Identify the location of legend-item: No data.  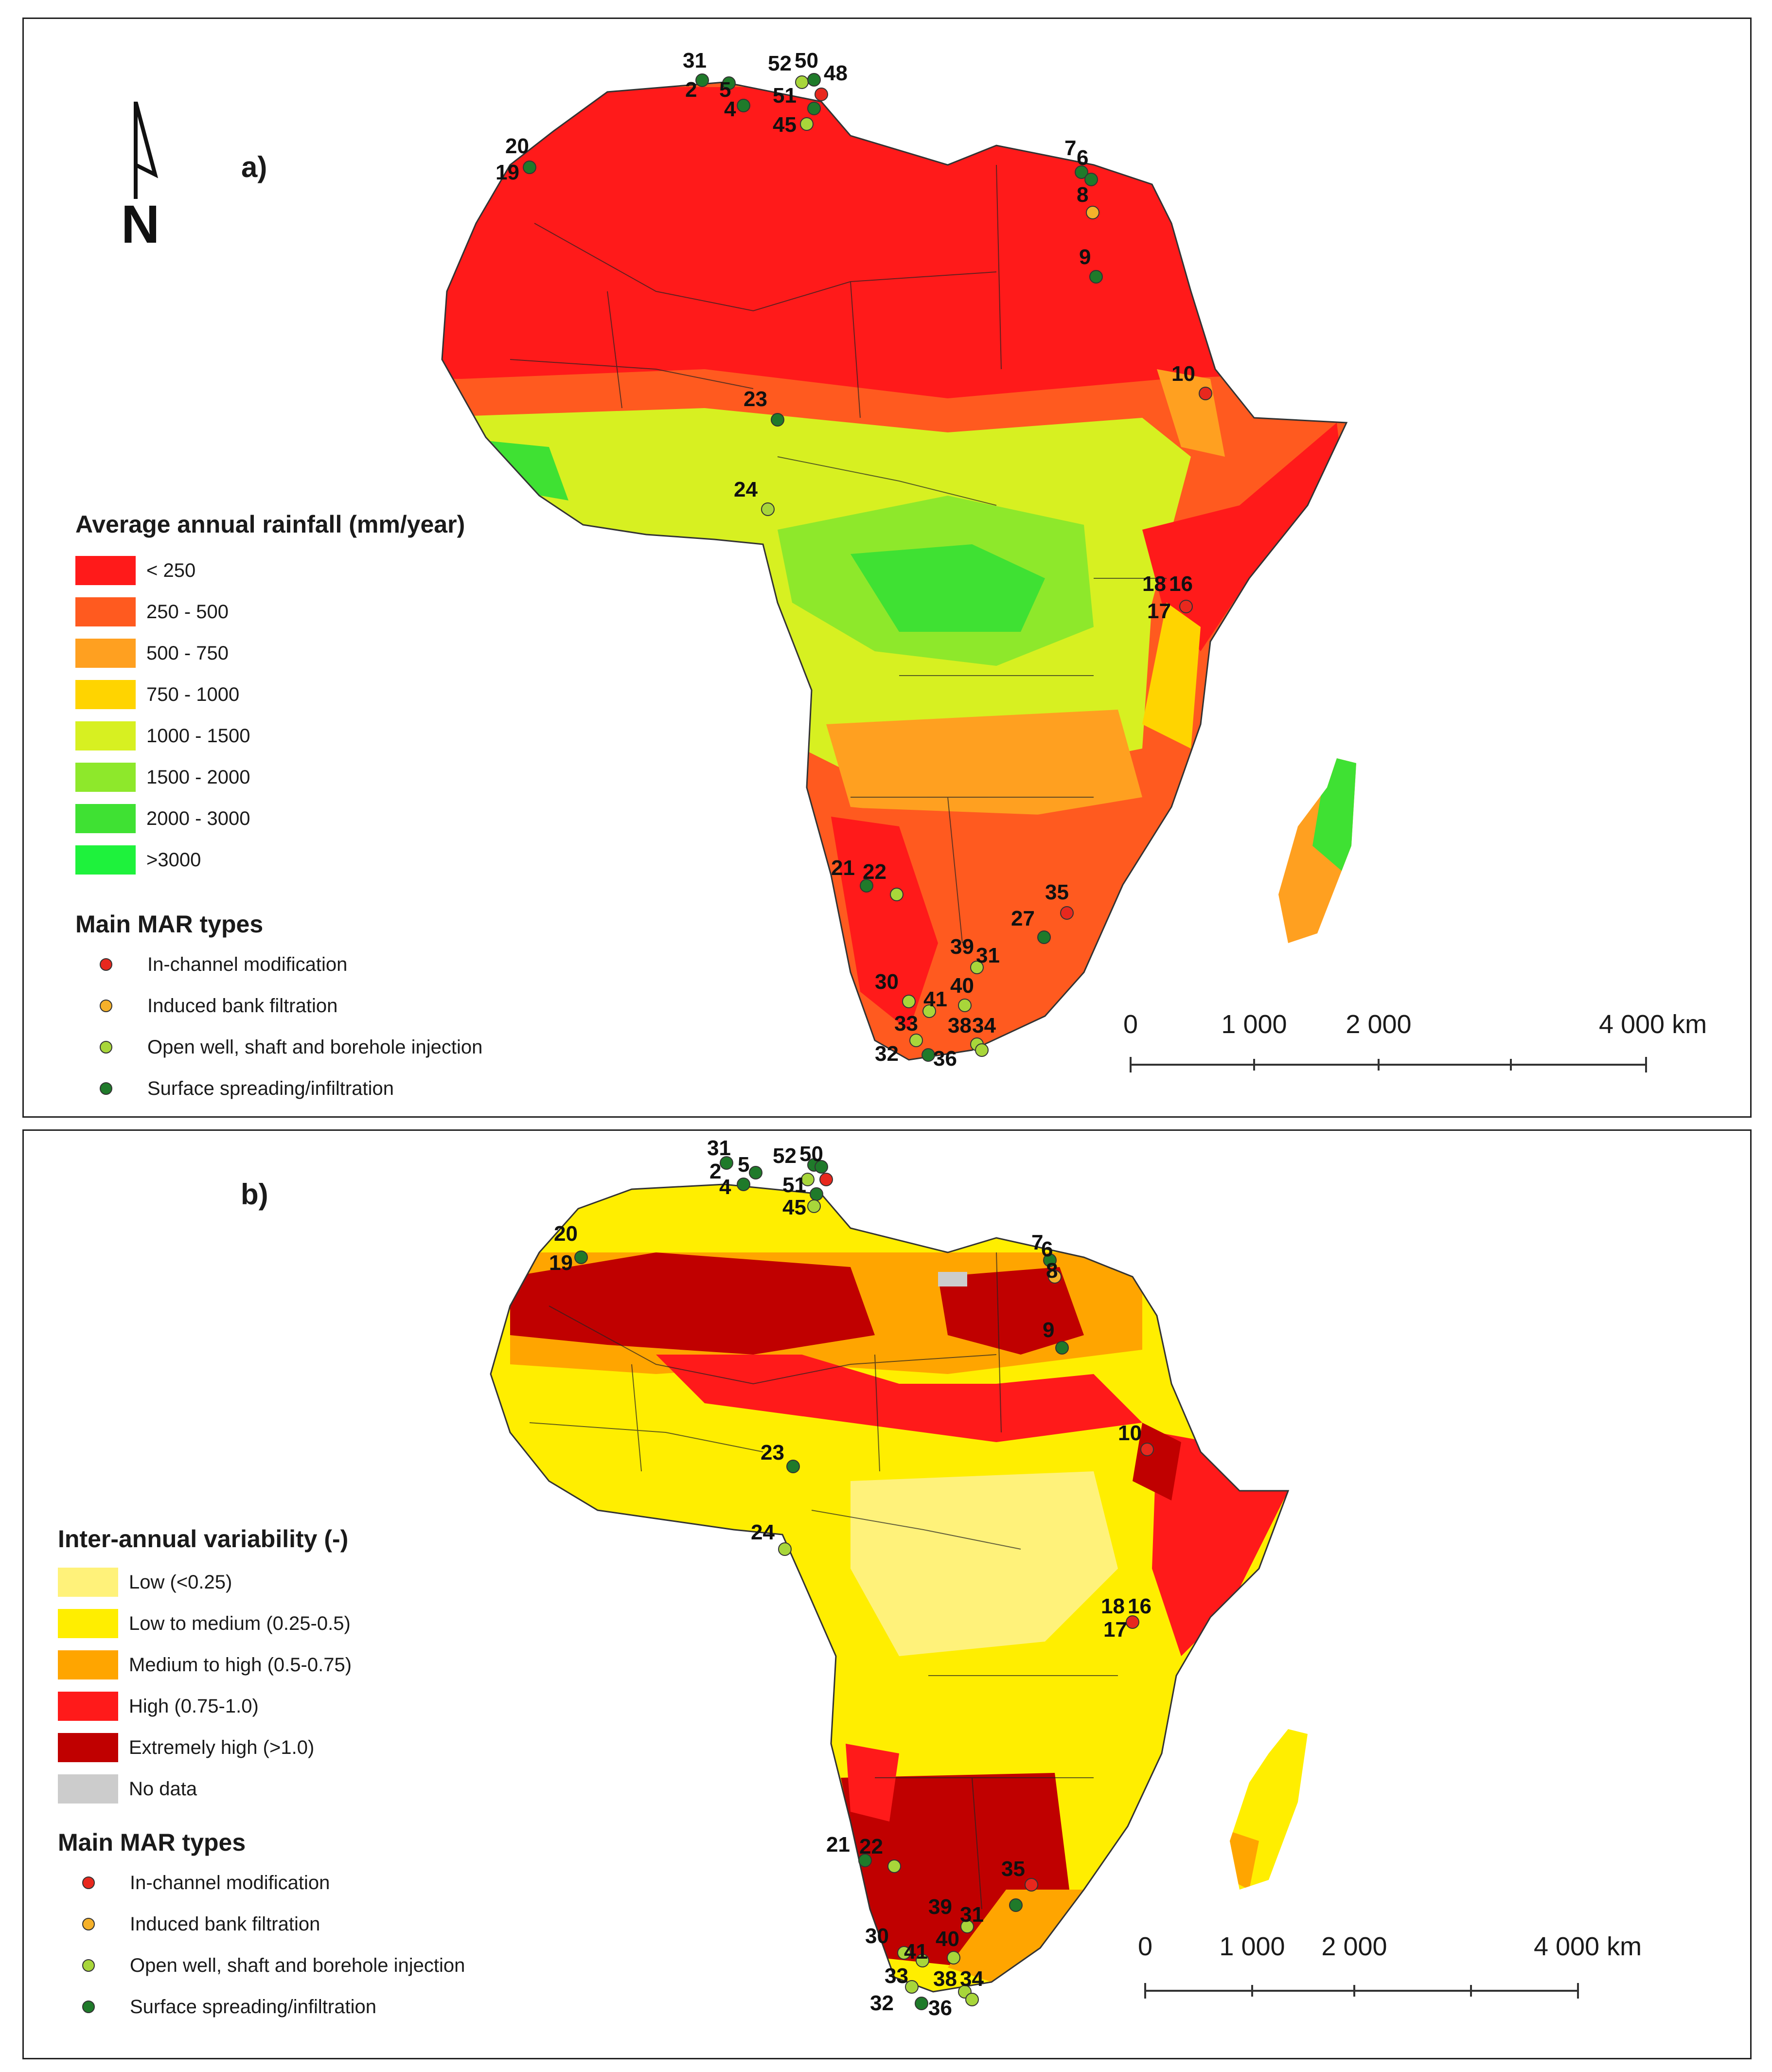
(127, 1789).